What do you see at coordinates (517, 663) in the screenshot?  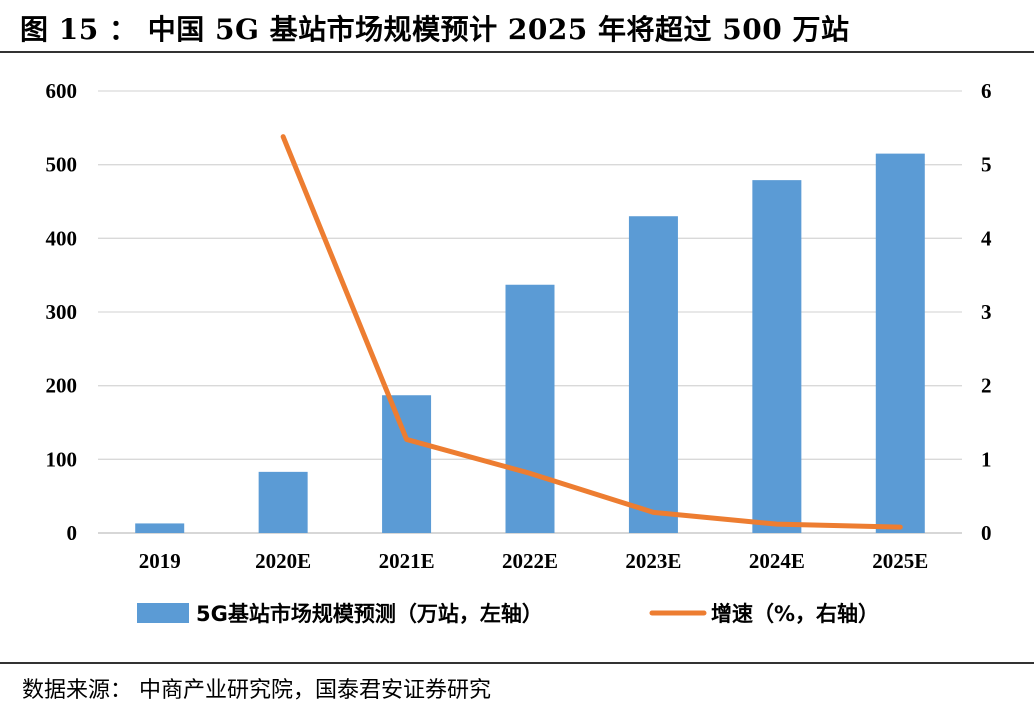 I see `source-divider` at bounding box center [517, 663].